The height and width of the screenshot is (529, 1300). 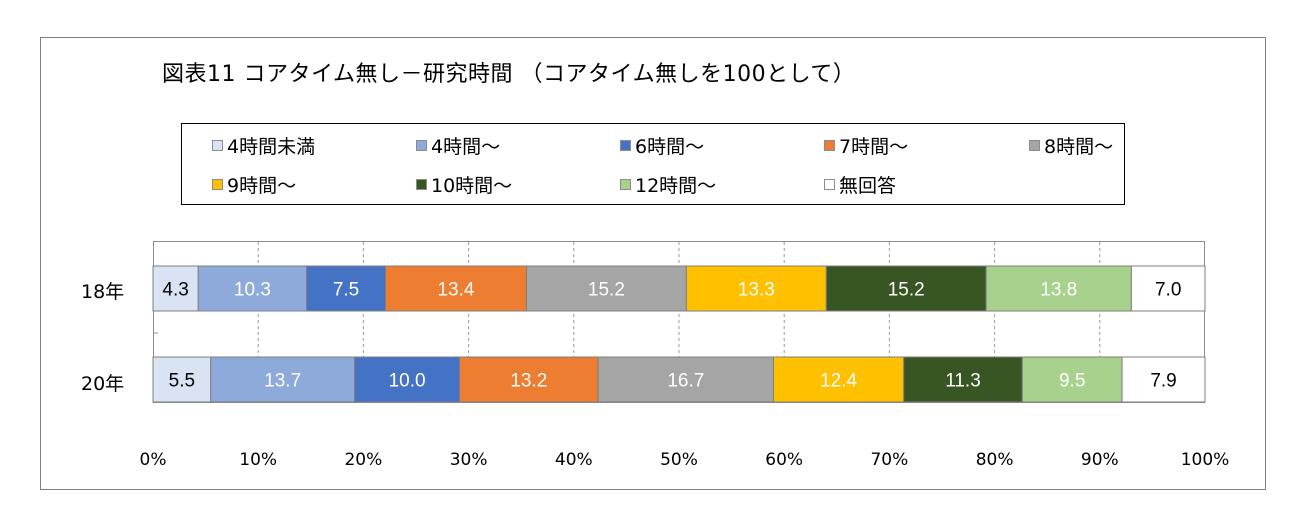 I want to click on data-label: 5.5, so click(x=182, y=381).